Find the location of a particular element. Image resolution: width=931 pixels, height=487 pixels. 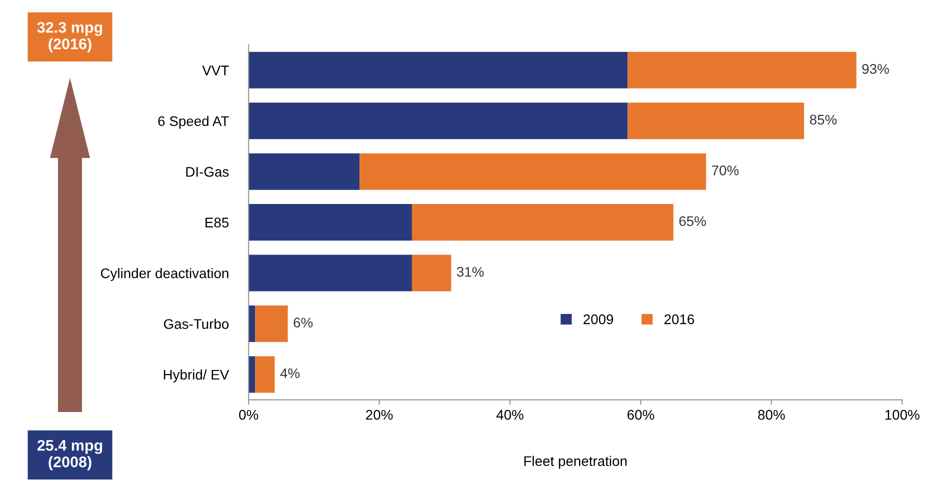

x-tick-label: 100% is located at coordinates (902, 415).